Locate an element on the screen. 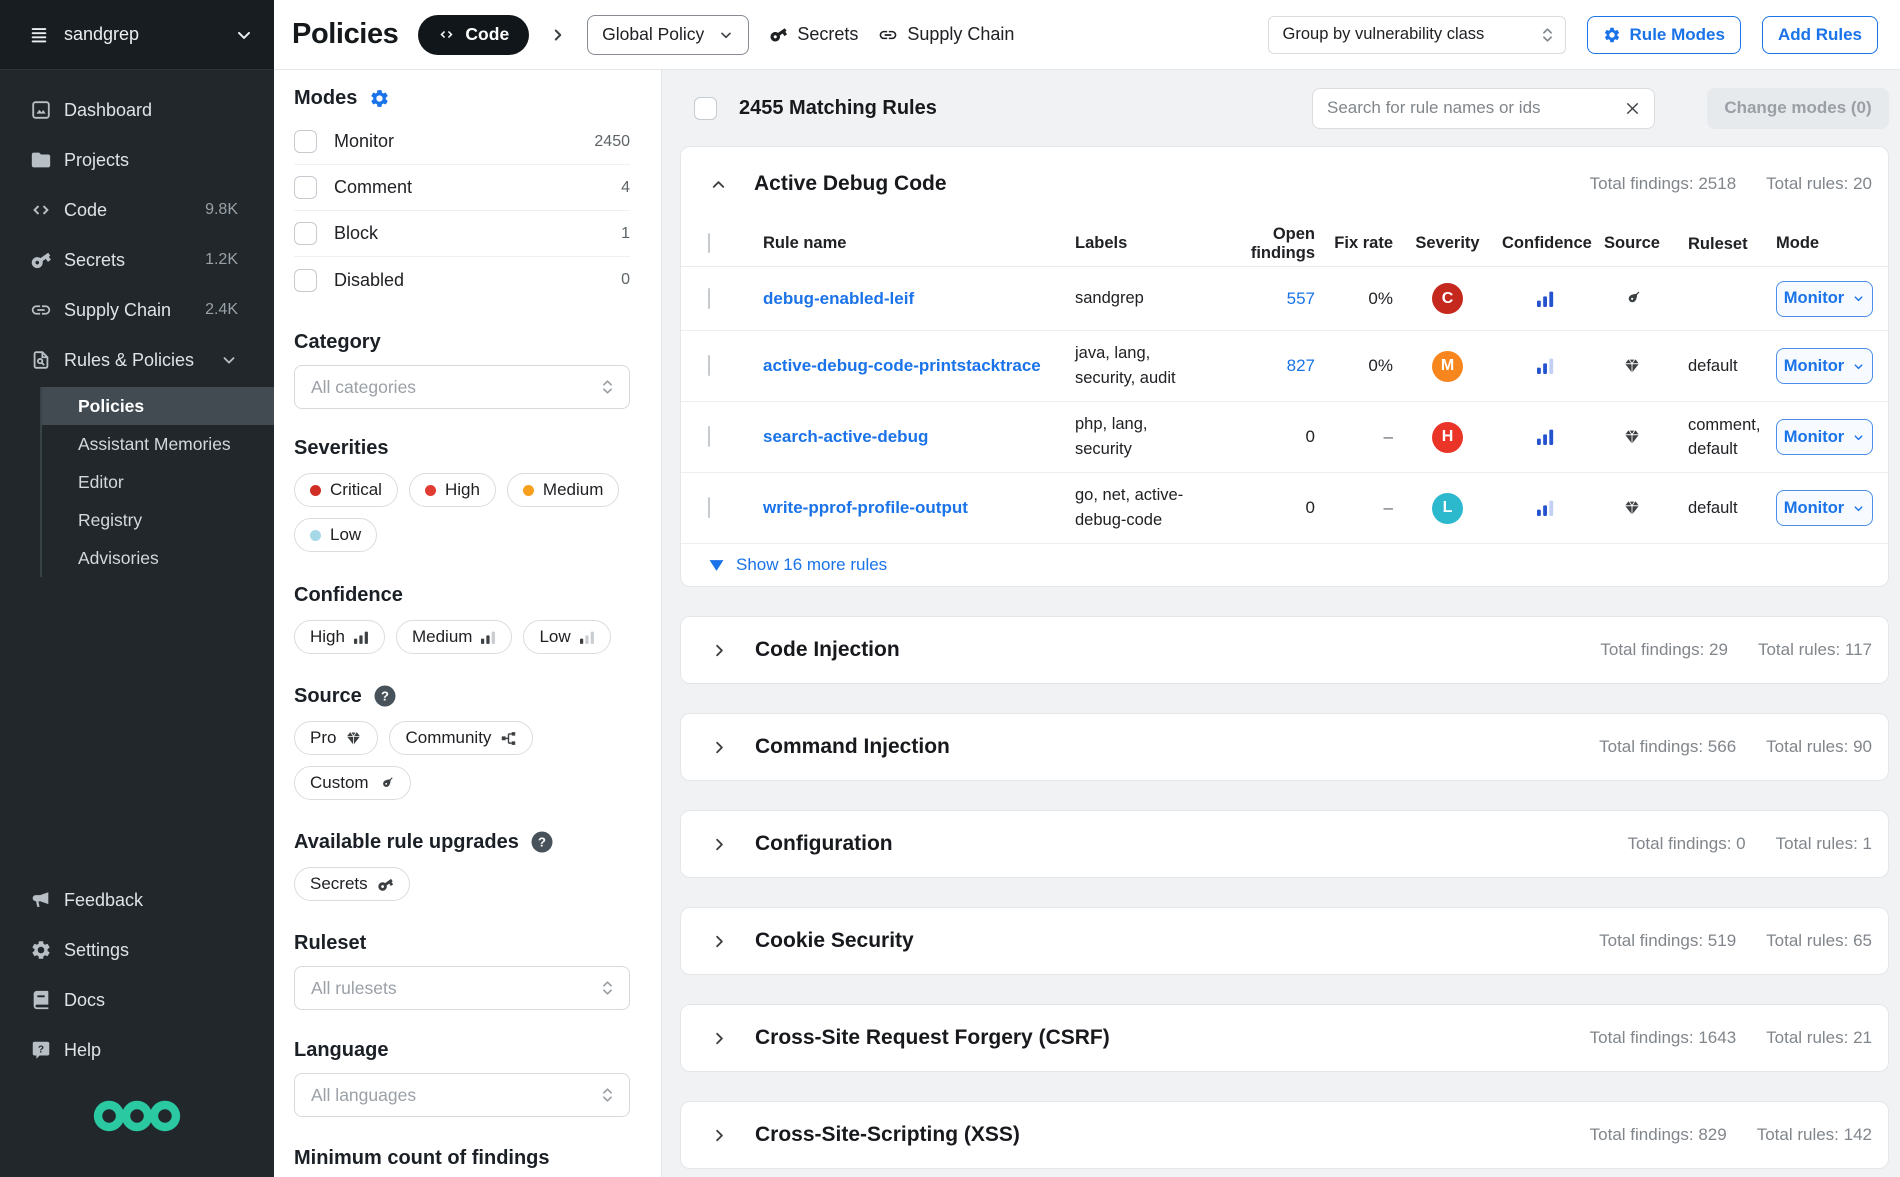 This screenshot has height=1177, width=1900. select-all-checkbox is located at coordinates (705, 108).